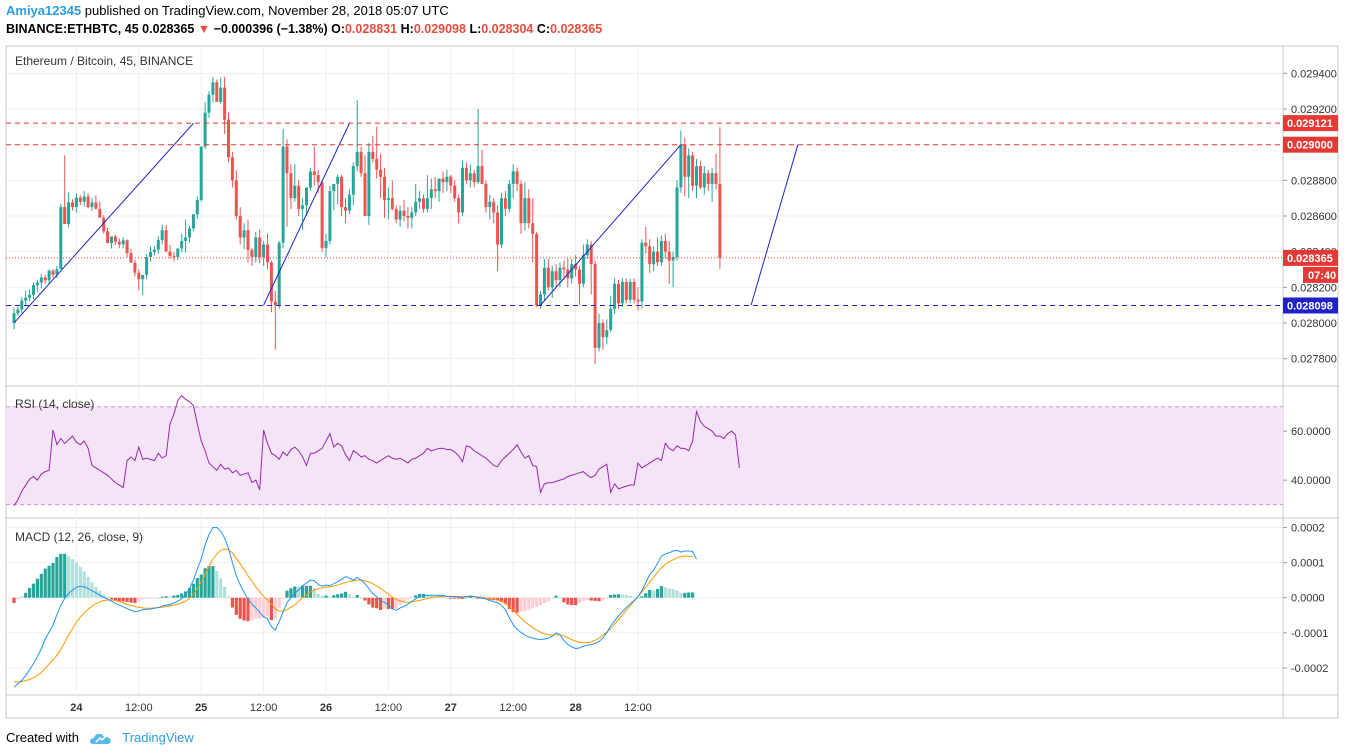 Image resolution: width=1348 pixels, height=756 pixels. Describe the element at coordinates (1310, 146) in the screenshot. I see `price-level-label: 0.029000` at that location.